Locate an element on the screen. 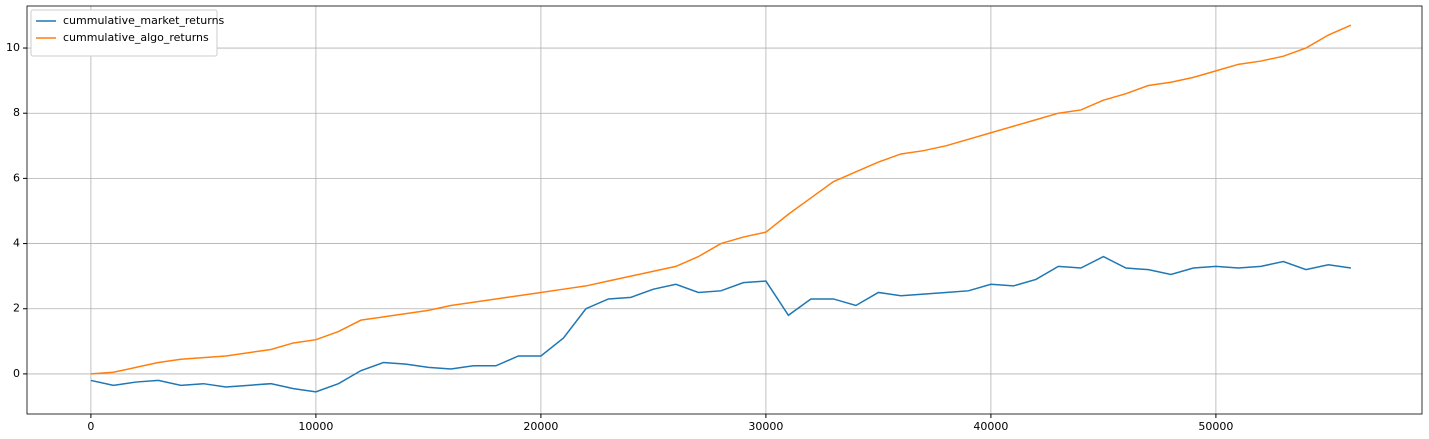  legend-label: cummulative_market_returns is located at coordinates (144, 20).